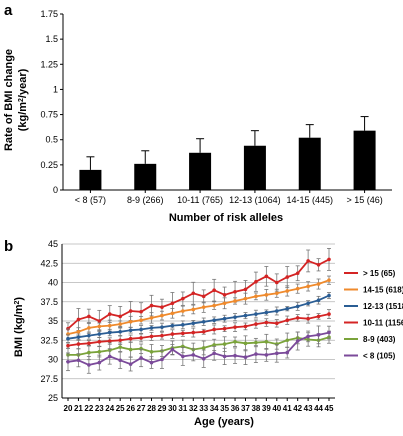  What do you see at coordinates (109, 408) in the screenshot?
I see `panel-b-xtick-label: 24` at bounding box center [109, 408].